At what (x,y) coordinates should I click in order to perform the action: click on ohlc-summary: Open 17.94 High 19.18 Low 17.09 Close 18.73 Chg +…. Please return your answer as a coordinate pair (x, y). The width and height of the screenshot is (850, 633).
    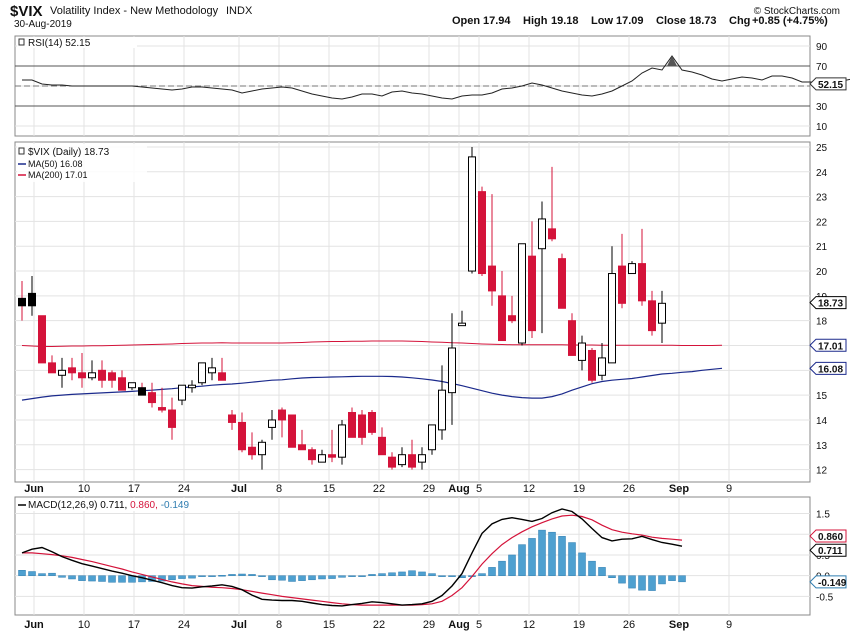
    Looking at the image, I should click on (640, 21).